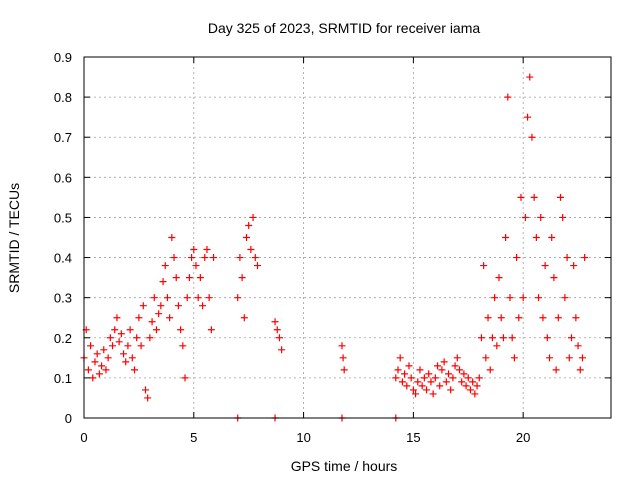 The image size is (640, 480). I want to click on x-tick-label: 15, so click(413, 437).